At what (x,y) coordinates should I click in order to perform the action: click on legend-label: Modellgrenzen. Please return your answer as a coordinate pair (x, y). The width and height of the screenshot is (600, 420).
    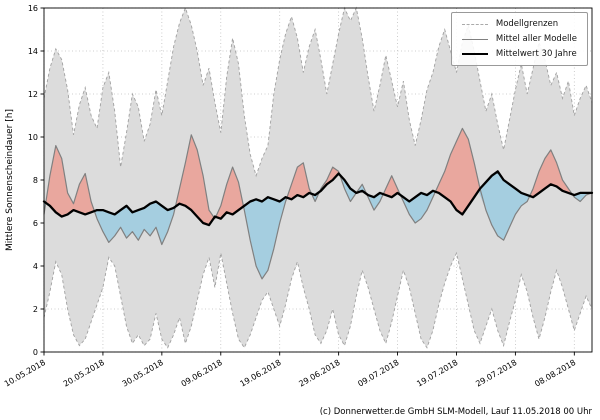
    Looking at the image, I should click on (527, 24).